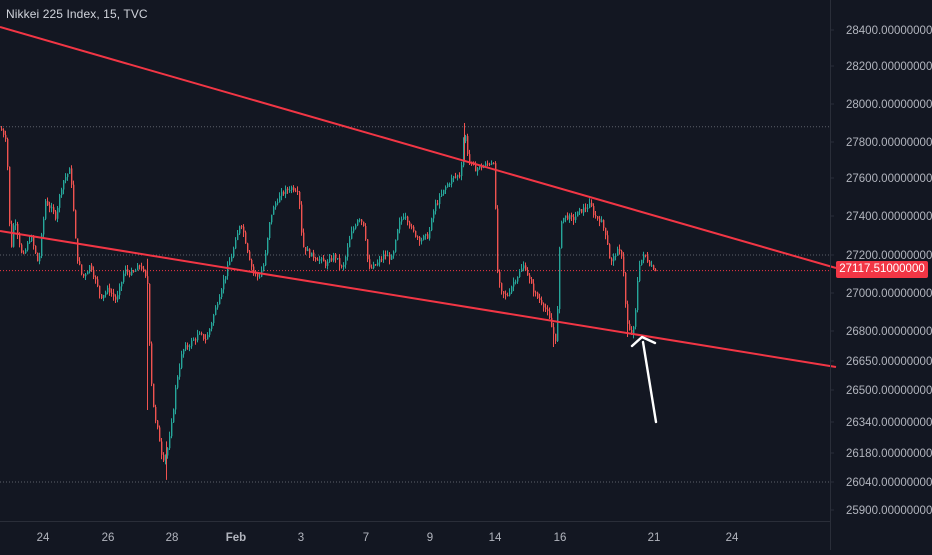  What do you see at coordinates (43, 538) in the screenshot?
I see `time-tick-label: 24` at bounding box center [43, 538].